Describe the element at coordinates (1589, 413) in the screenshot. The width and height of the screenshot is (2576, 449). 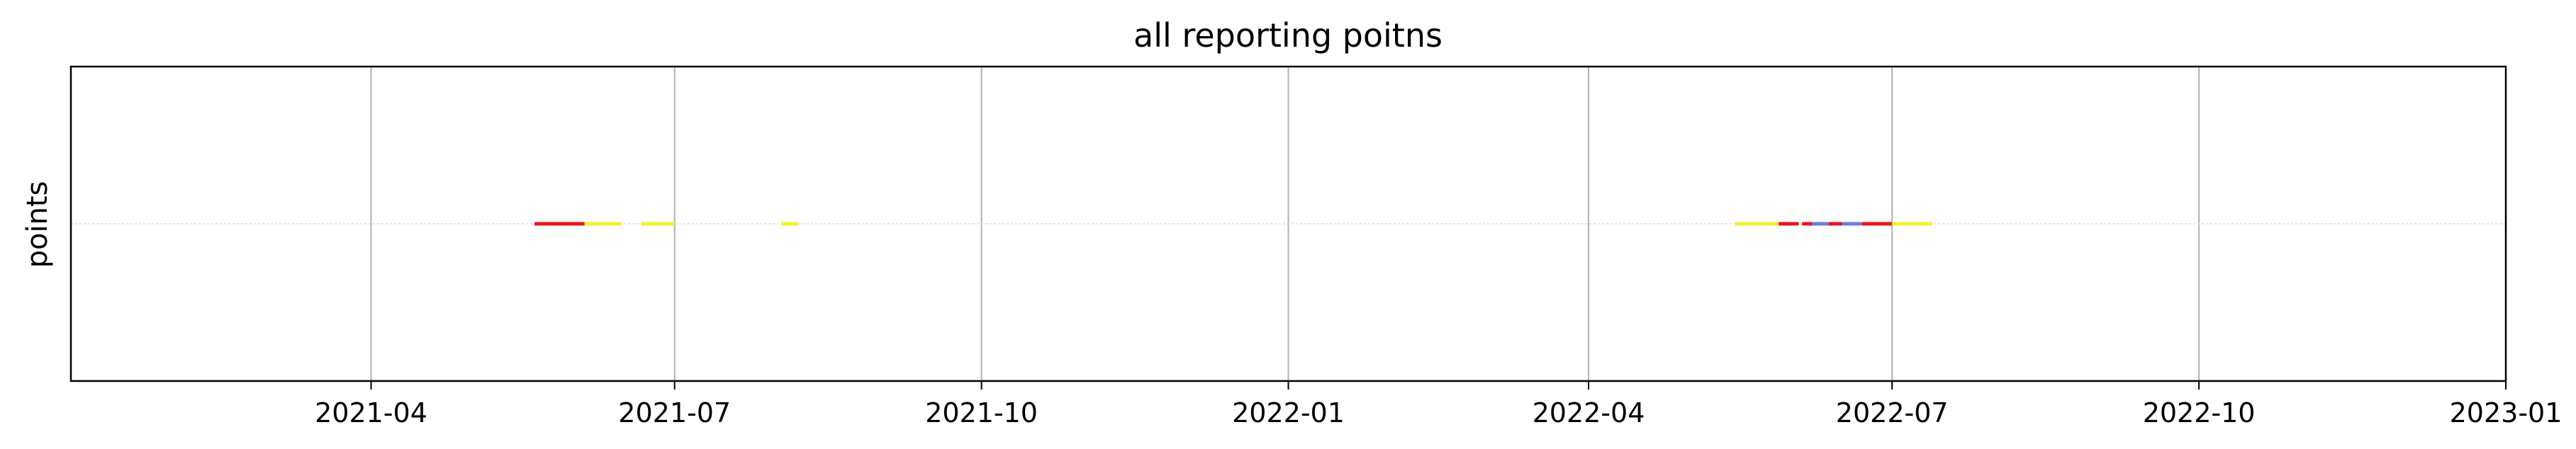
I see `x-tick-label: 2022-04` at that location.